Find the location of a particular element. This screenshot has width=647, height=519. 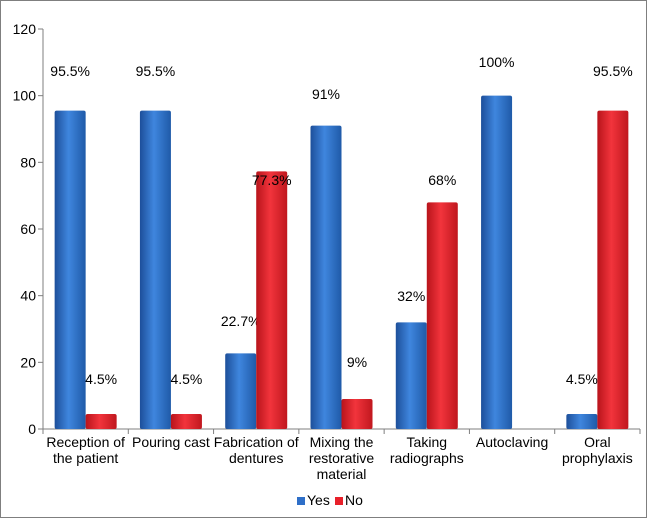

data-label: 9% is located at coordinates (357, 362).